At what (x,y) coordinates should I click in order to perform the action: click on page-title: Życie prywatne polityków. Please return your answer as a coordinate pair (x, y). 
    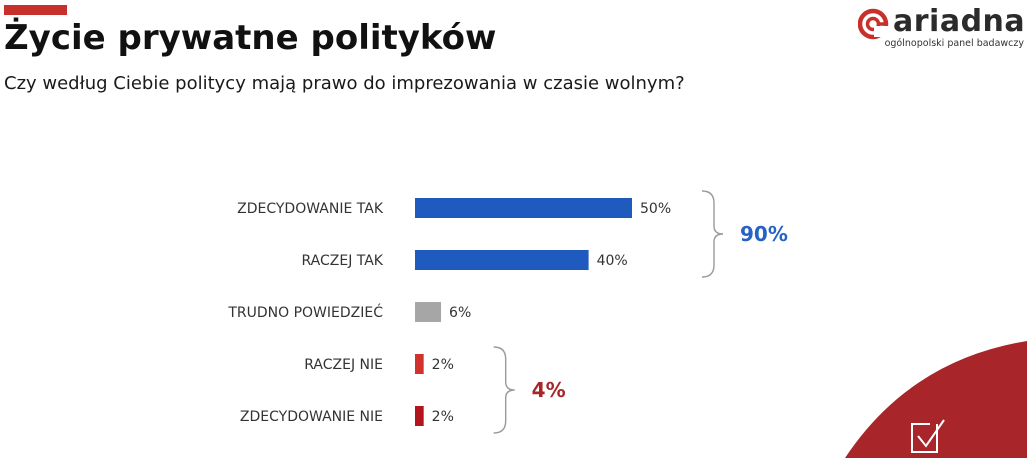
    Looking at the image, I should click on (250, 38).